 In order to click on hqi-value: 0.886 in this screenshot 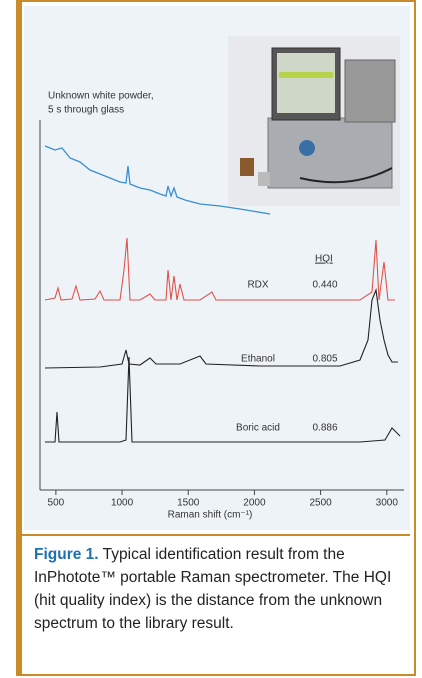, I will do `click(324, 428)`.